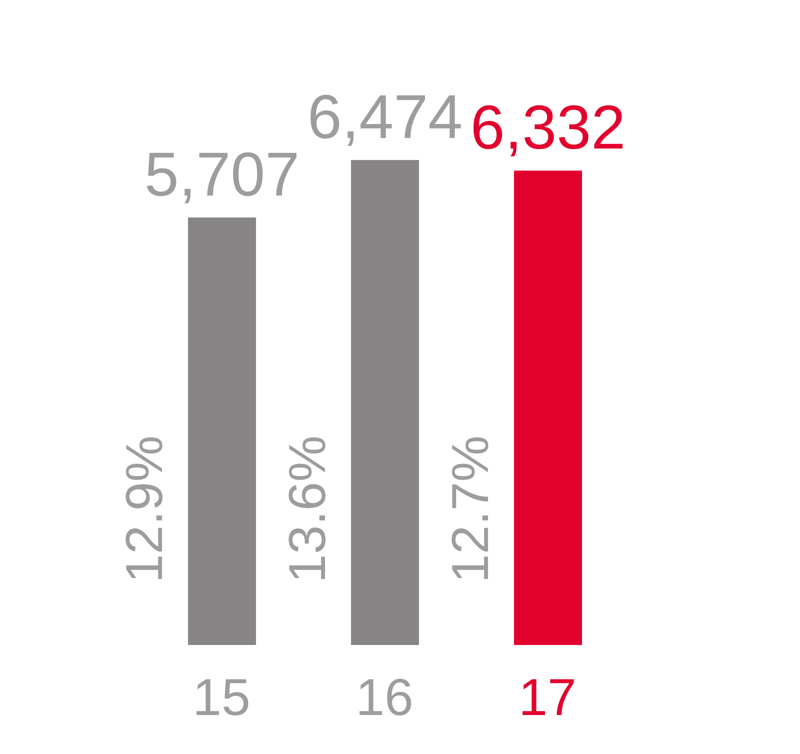  I want to click on x-tick-label: 15, so click(221, 698).